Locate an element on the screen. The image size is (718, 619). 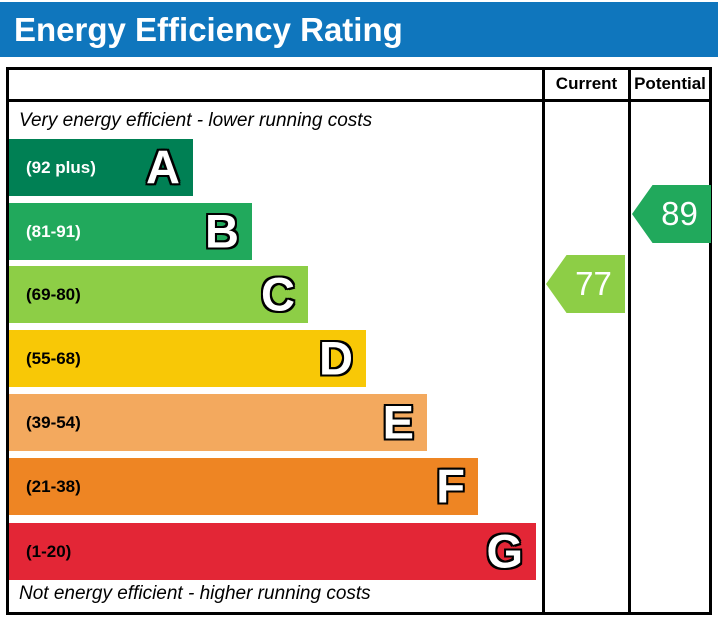
band-letter: A is located at coordinates (163, 166).